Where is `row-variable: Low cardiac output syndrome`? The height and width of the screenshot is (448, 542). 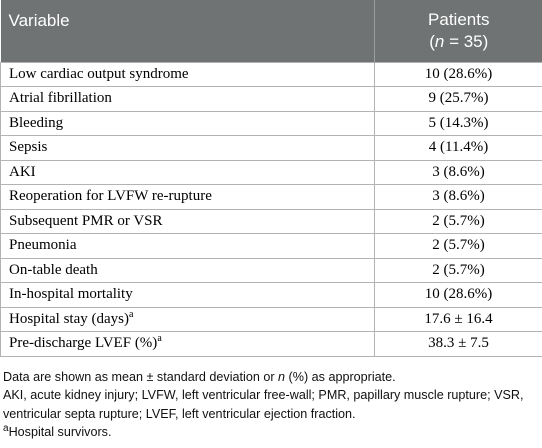 row-variable: Low cardiac output syndrome is located at coordinates (187, 74).